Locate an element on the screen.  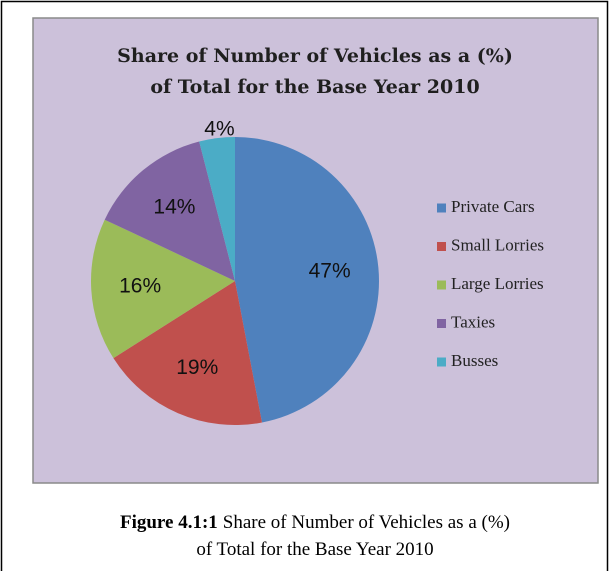
chart-title: of Total for the Base Year 2010 is located at coordinates (314, 87).